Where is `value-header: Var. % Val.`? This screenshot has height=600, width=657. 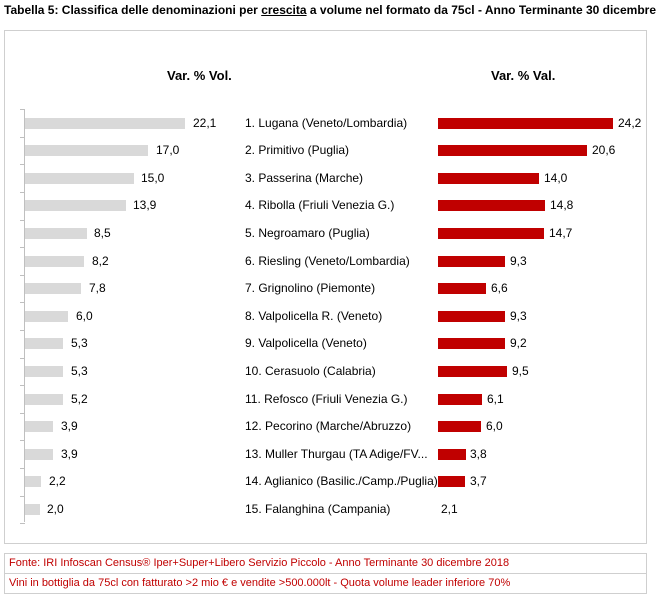
value-header: Var. % Val. is located at coordinates (523, 75).